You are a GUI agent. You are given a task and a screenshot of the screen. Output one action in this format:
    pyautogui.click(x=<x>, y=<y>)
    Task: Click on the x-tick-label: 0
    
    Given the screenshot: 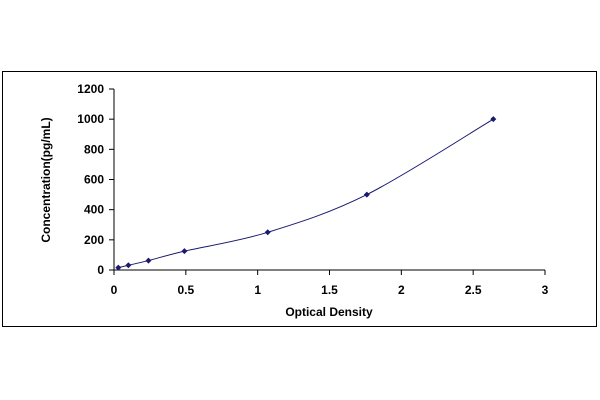 What is the action you would take?
    pyautogui.click(x=114, y=290)
    